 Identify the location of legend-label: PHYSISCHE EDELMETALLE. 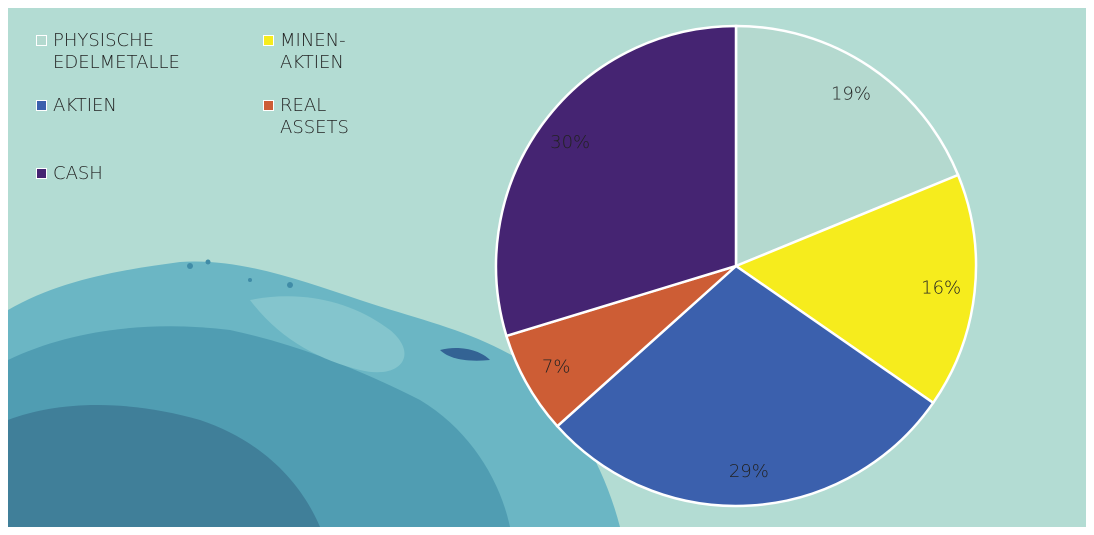
(116, 51).